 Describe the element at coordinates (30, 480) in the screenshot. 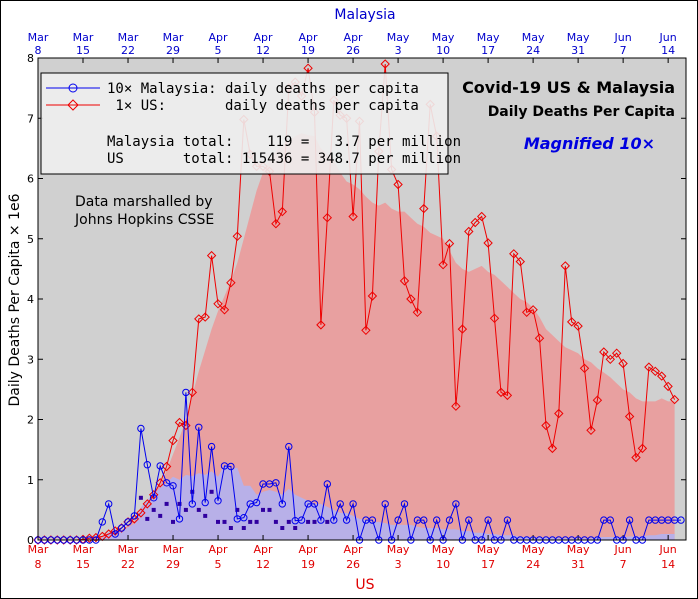

I see `y-tick-label: 1` at that location.